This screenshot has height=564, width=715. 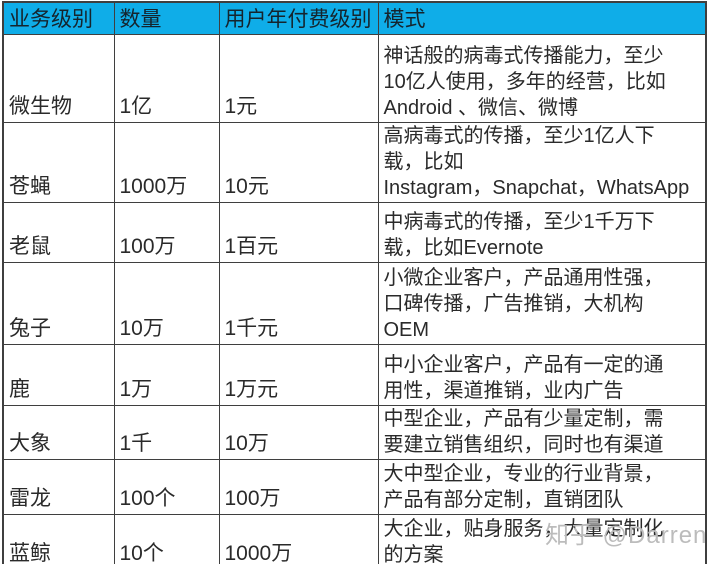 What do you see at coordinates (542, 18) in the screenshot?
I see `column-header-mode: 模式` at bounding box center [542, 18].